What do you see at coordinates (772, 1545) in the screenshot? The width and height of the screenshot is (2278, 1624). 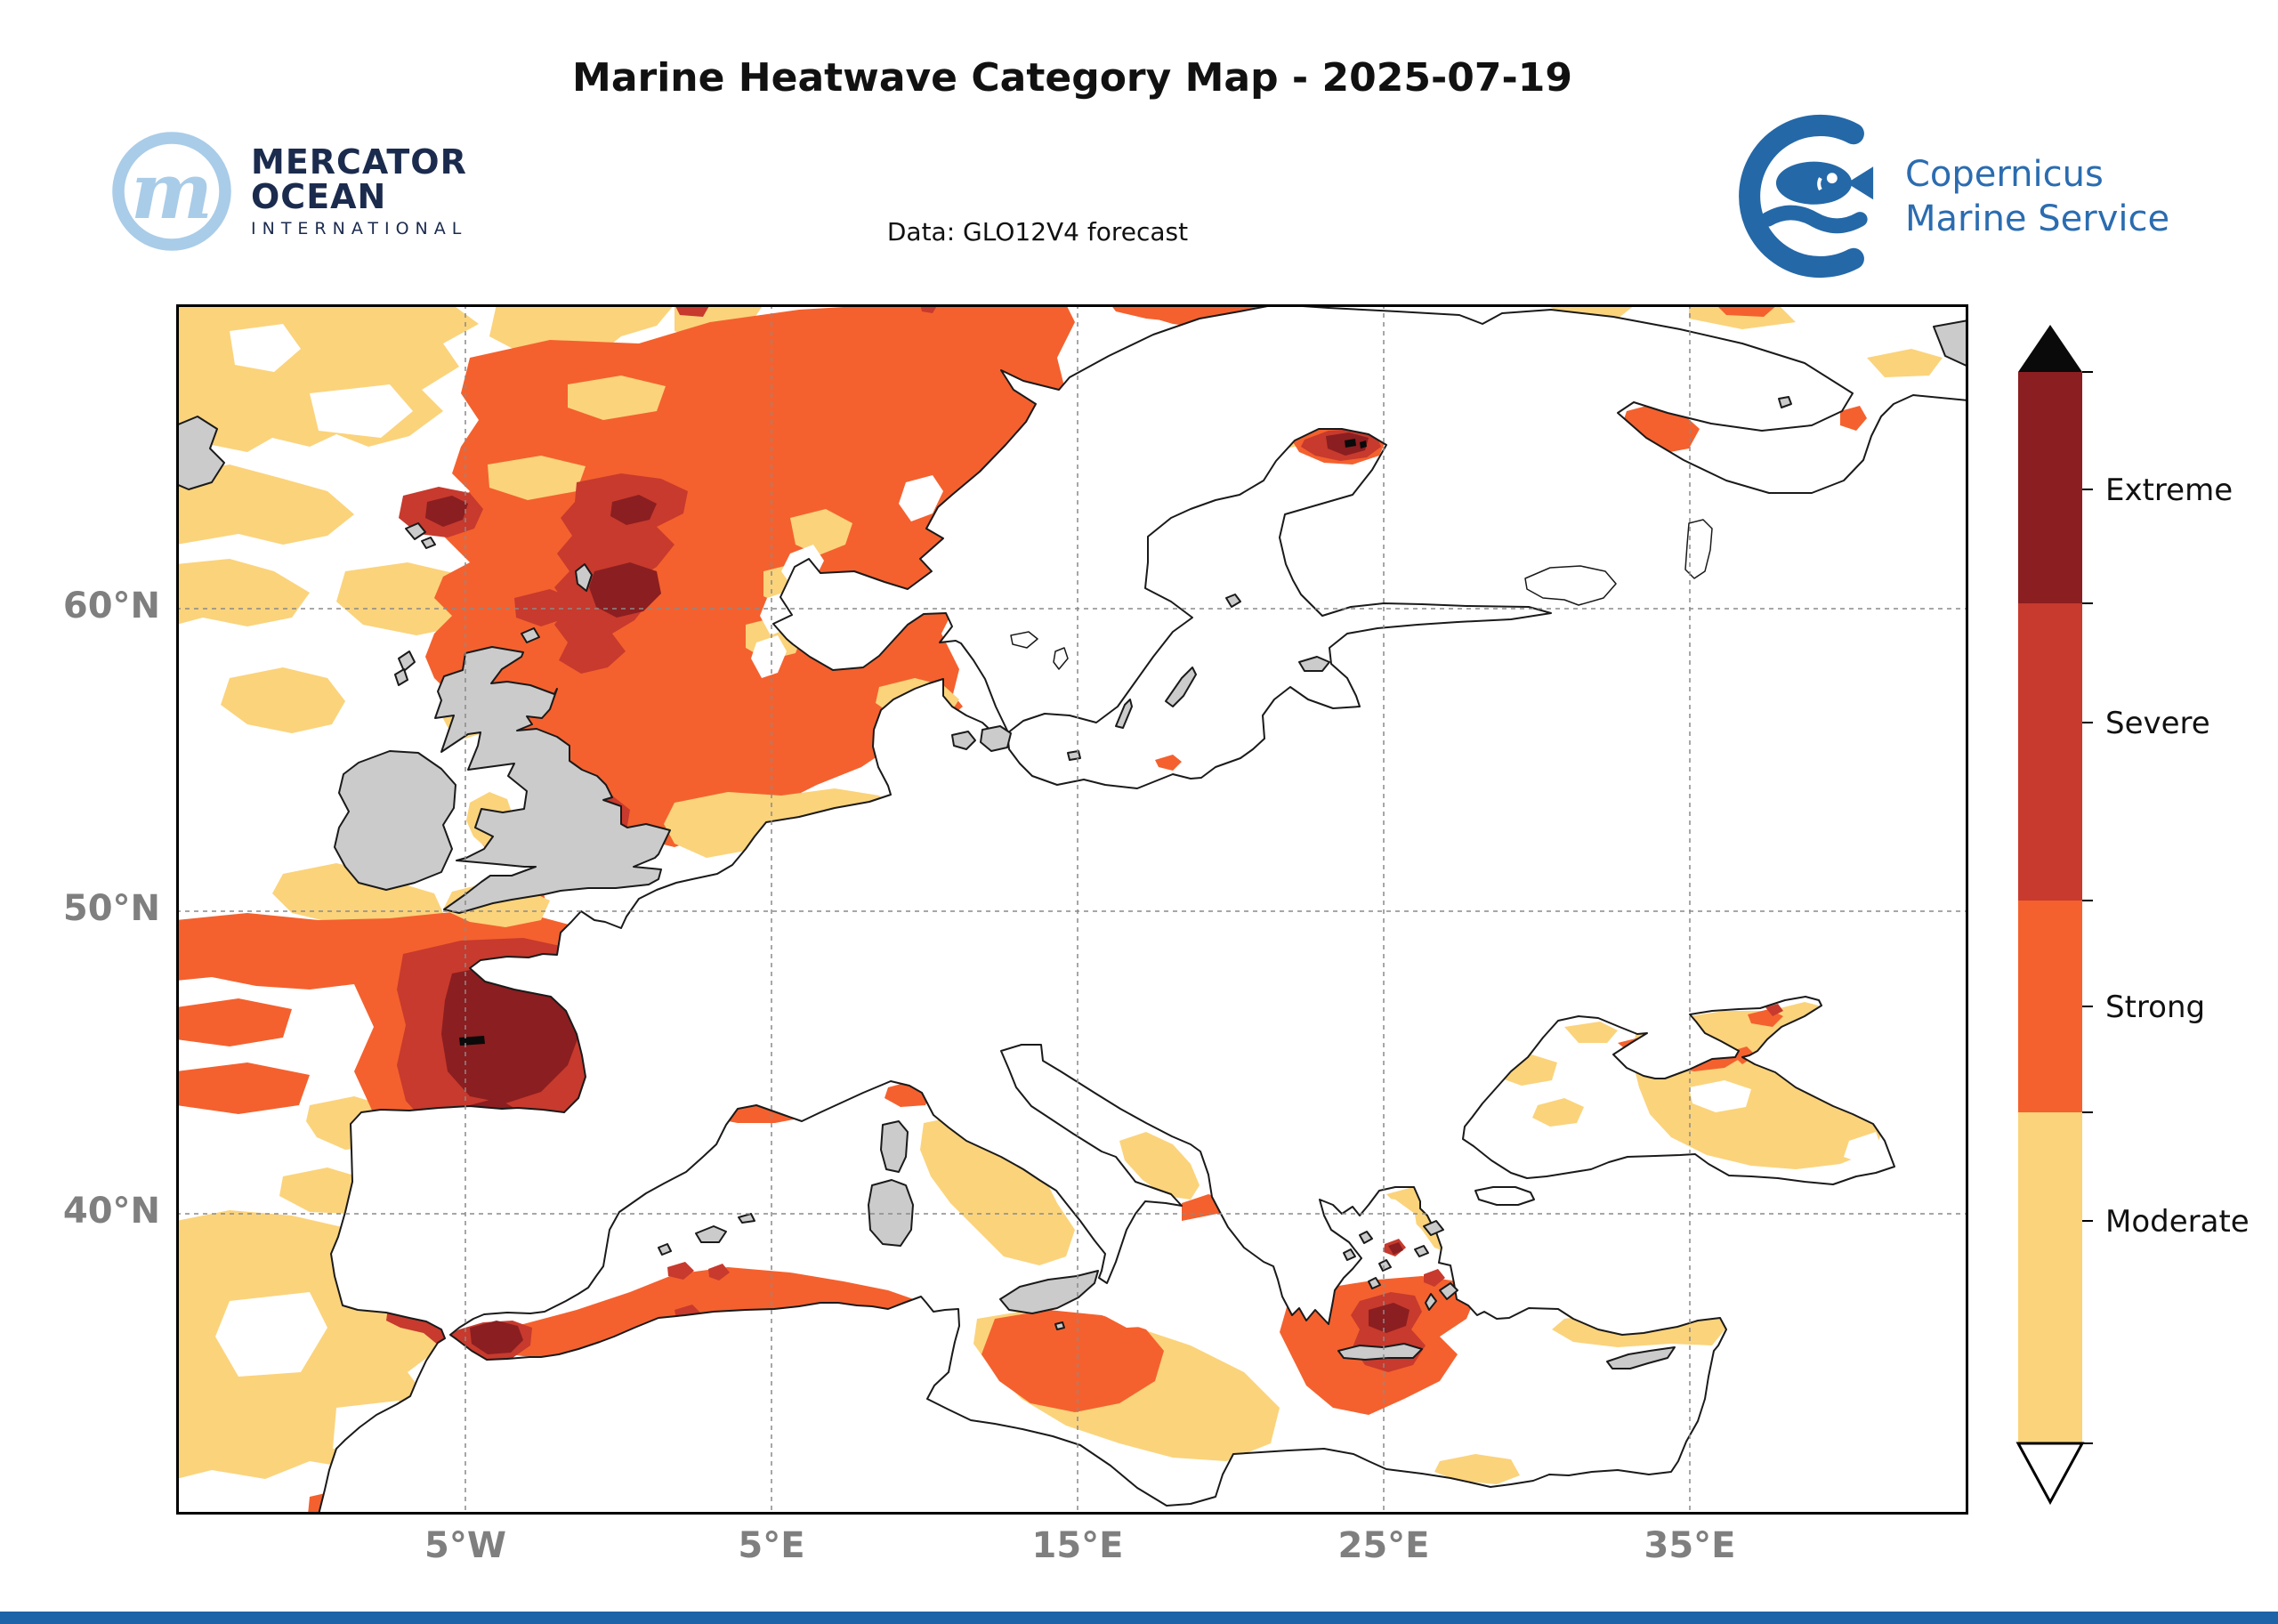 I see `x-axis-tick-label: 5°E` at bounding box center [772, 1545].